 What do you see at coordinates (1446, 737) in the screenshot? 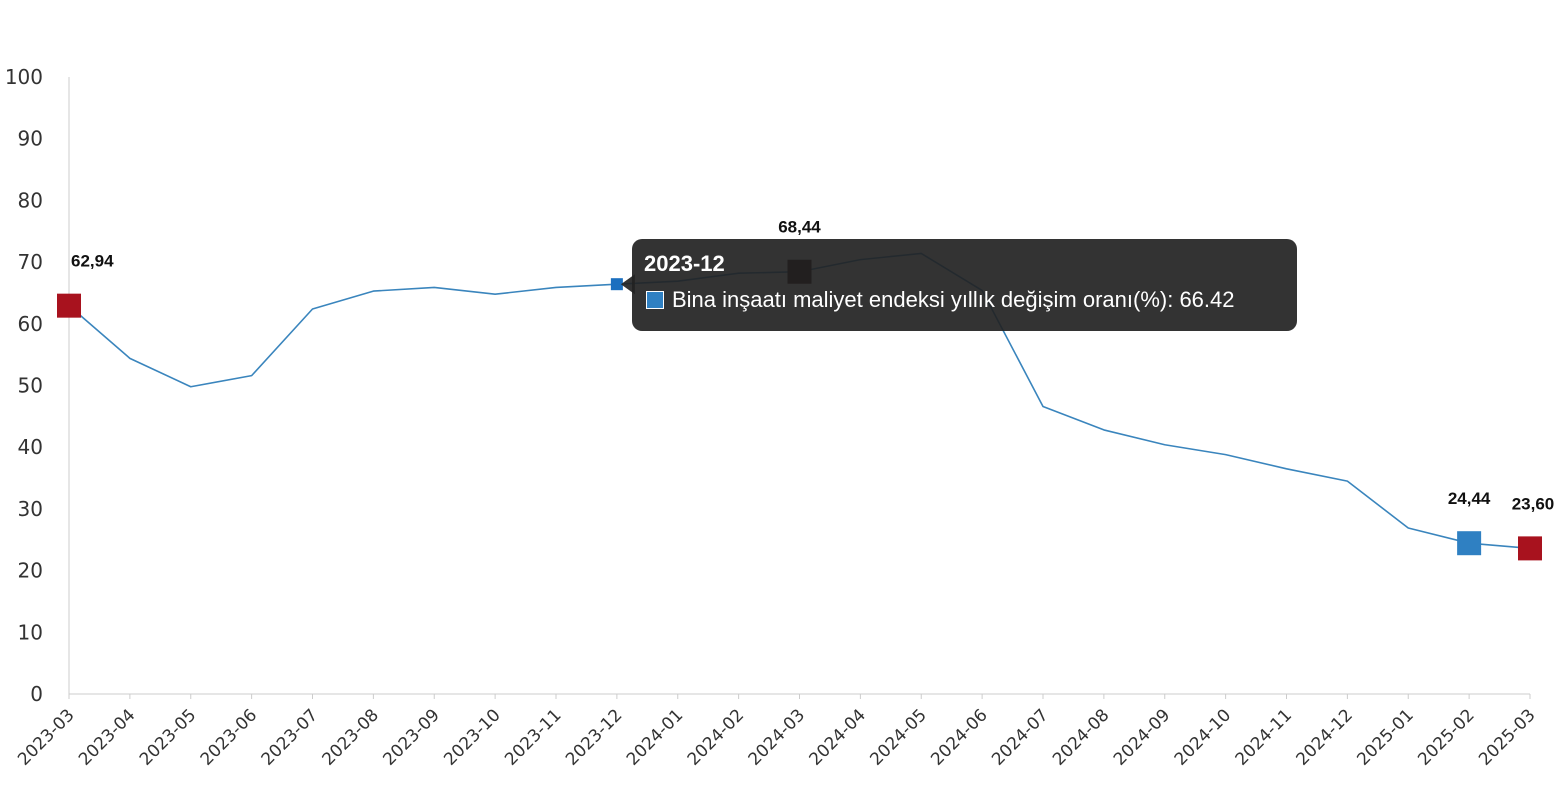
I see `x-tick-label: 2025-02` at bounding box center [1446, 737].